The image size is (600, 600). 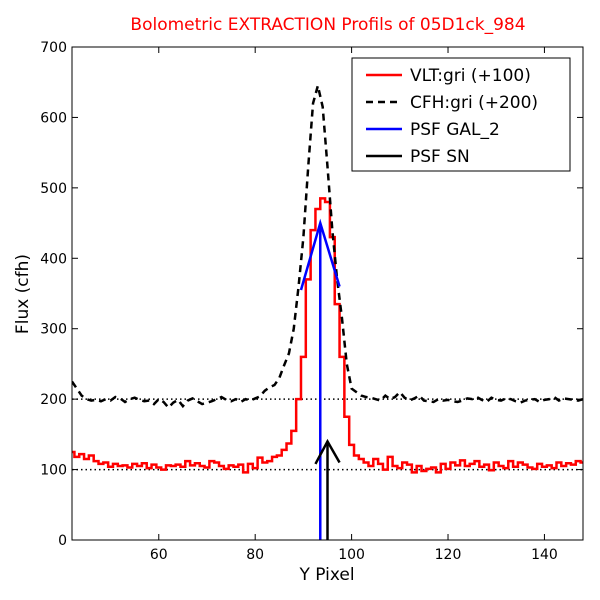 I want to click on y-tick-label-600: 600, so click(x=53, y=118).